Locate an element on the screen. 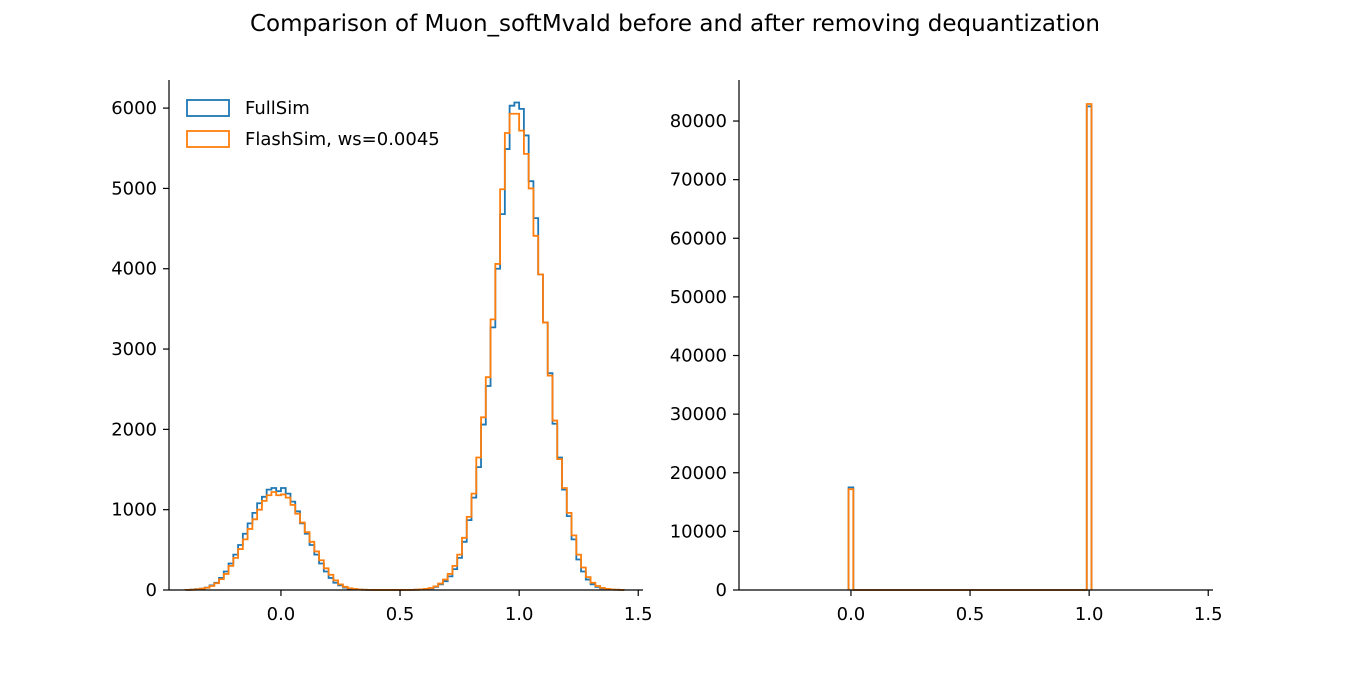 The height and width of the screenshot is (675, 1350). left-y-tick-label: 3000 is located at coordinates (134, 349).